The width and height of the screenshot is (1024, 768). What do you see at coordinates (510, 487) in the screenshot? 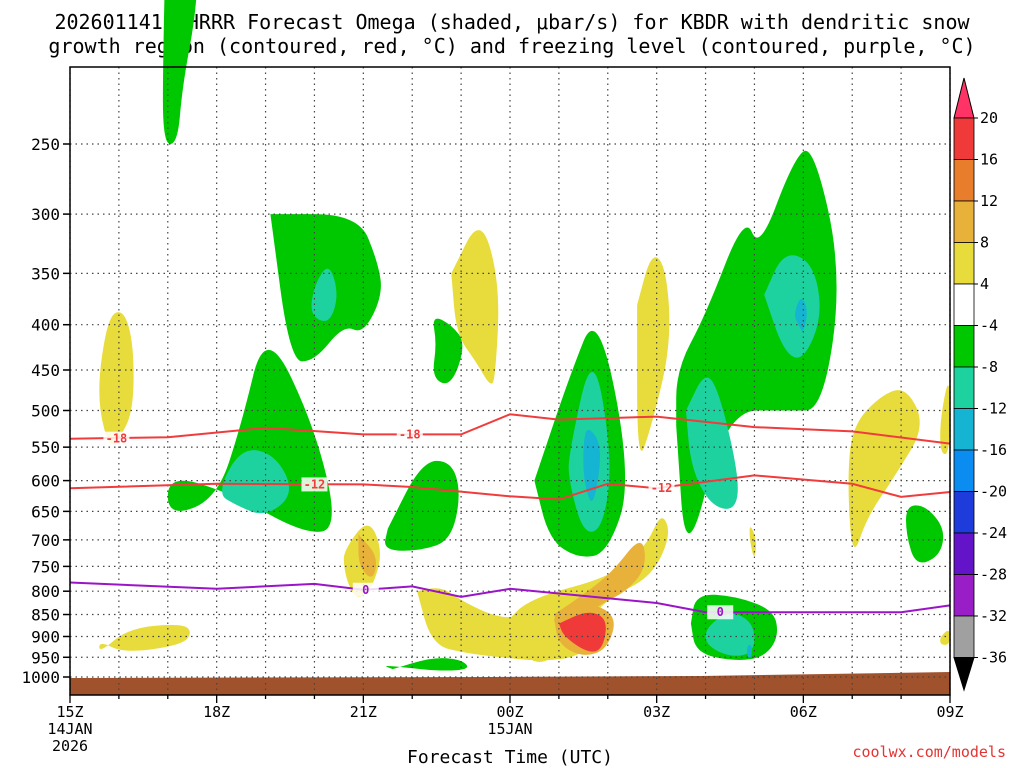
I see `contour-minus12` at bounding box center [510, 487].